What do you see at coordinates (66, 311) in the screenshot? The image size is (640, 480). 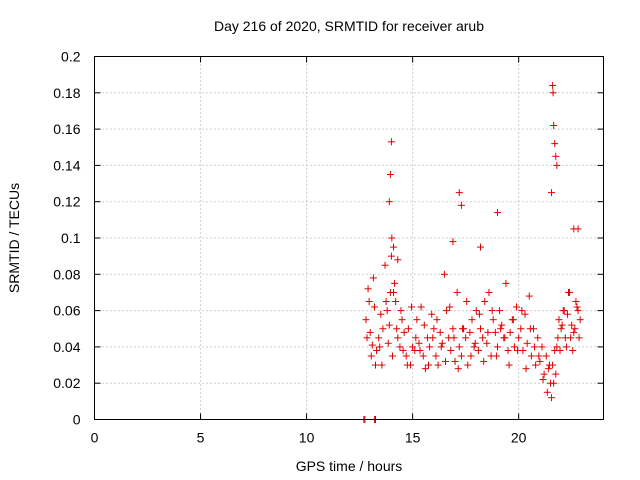 I see `y-tick-label: 0.06` at bounding box center [66, 311].